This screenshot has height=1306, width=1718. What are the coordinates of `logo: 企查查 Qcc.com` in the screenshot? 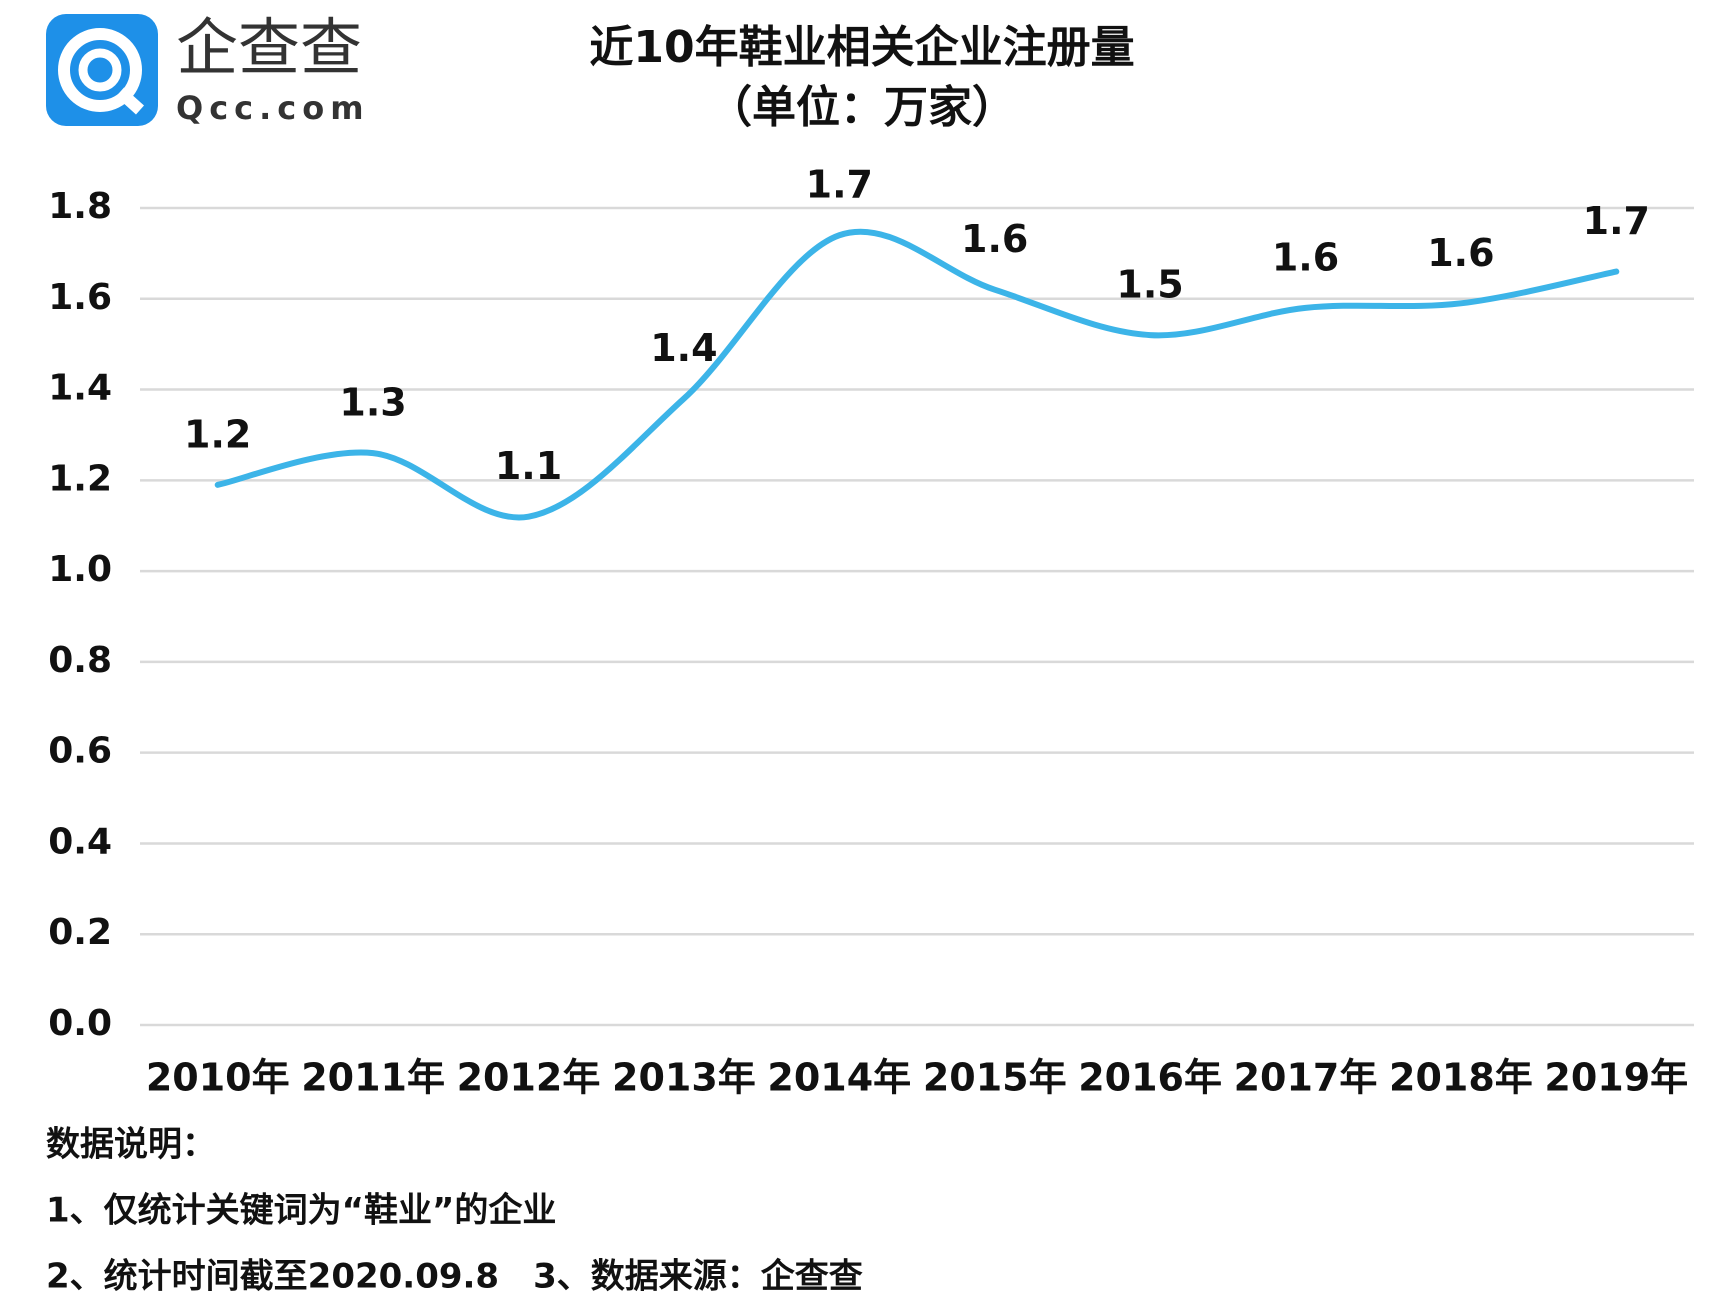 It's located at (208, 69).